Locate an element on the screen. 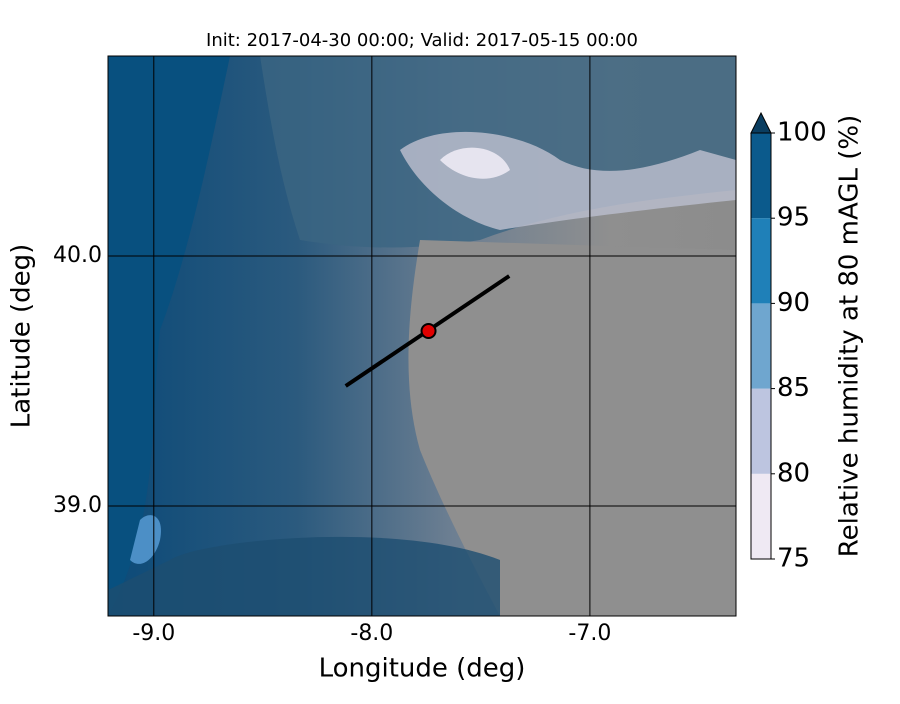 The height and width of the screenshot is (704, 900). colorbar-tick-label: 90 is located at coordinates (793, 303).